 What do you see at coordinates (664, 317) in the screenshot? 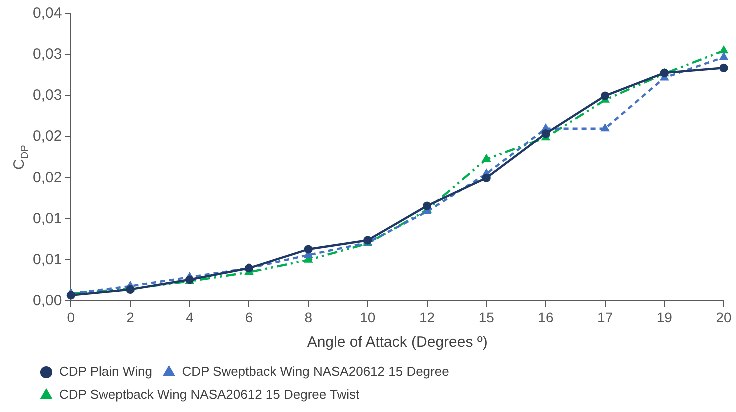
I see `x-tick-label: 19` at bounding box center [664, 317].